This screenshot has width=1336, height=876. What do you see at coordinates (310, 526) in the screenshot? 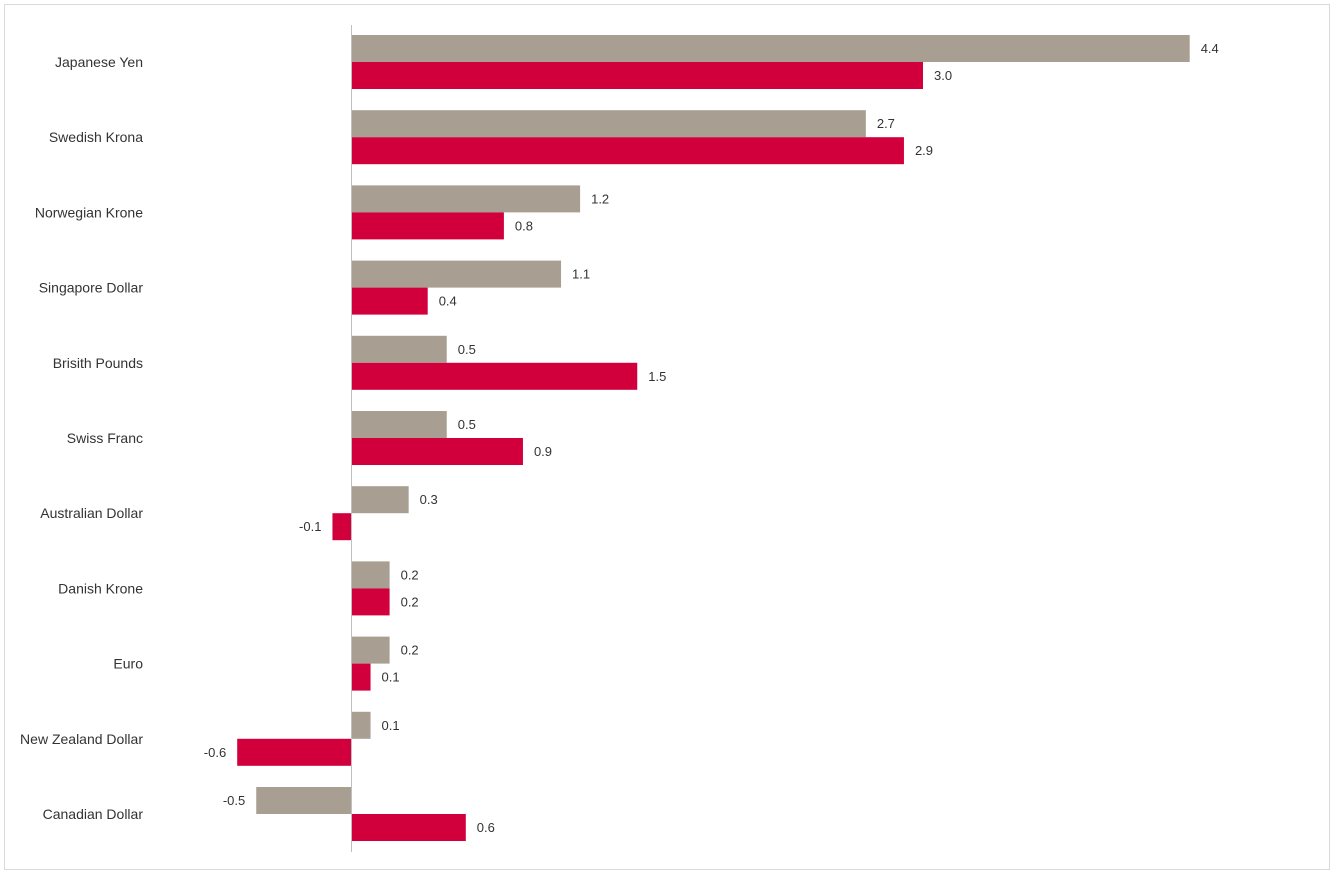
I see `value-label-series-2: -0.1` at bounding box center [310, 526].